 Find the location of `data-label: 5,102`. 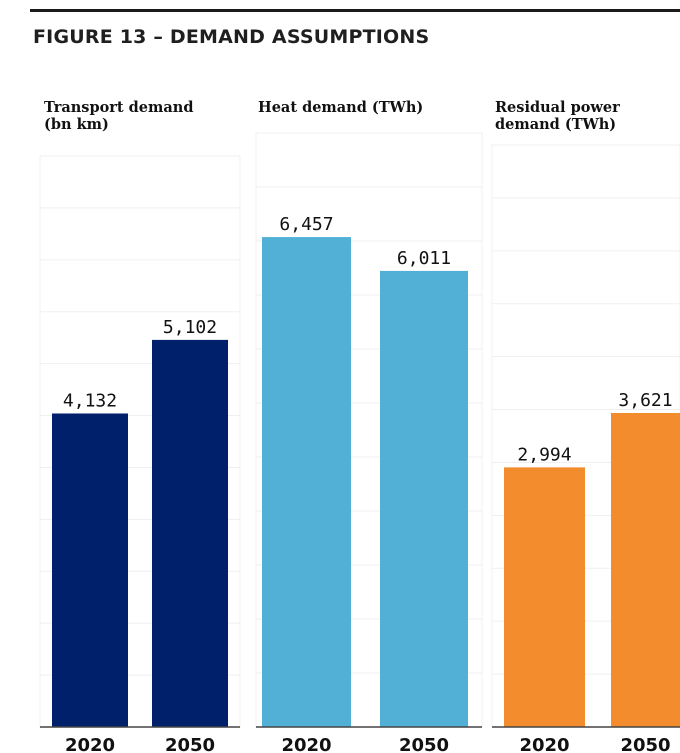

data-label: 5,102 is located at coordinates (190, 327).